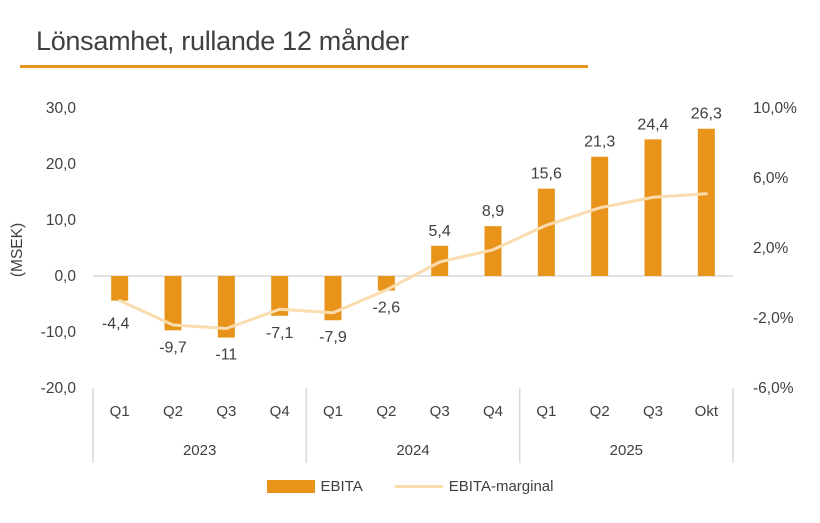 The image size is (820, 523). Describe the element at coordinates (412, 450) in the screenshot. I see `group-label: 2024` at that location.